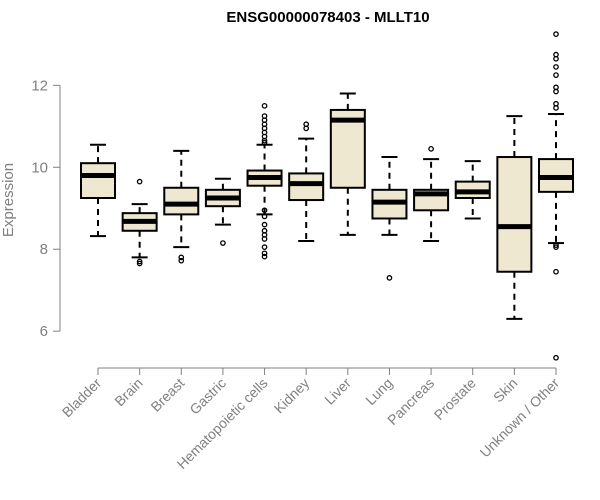 This screenshot has height=500, width=600. Describe the element at coordinates (520, 418) in the screenshot. I see `x-tick-label: Unknown / Other` at that location.